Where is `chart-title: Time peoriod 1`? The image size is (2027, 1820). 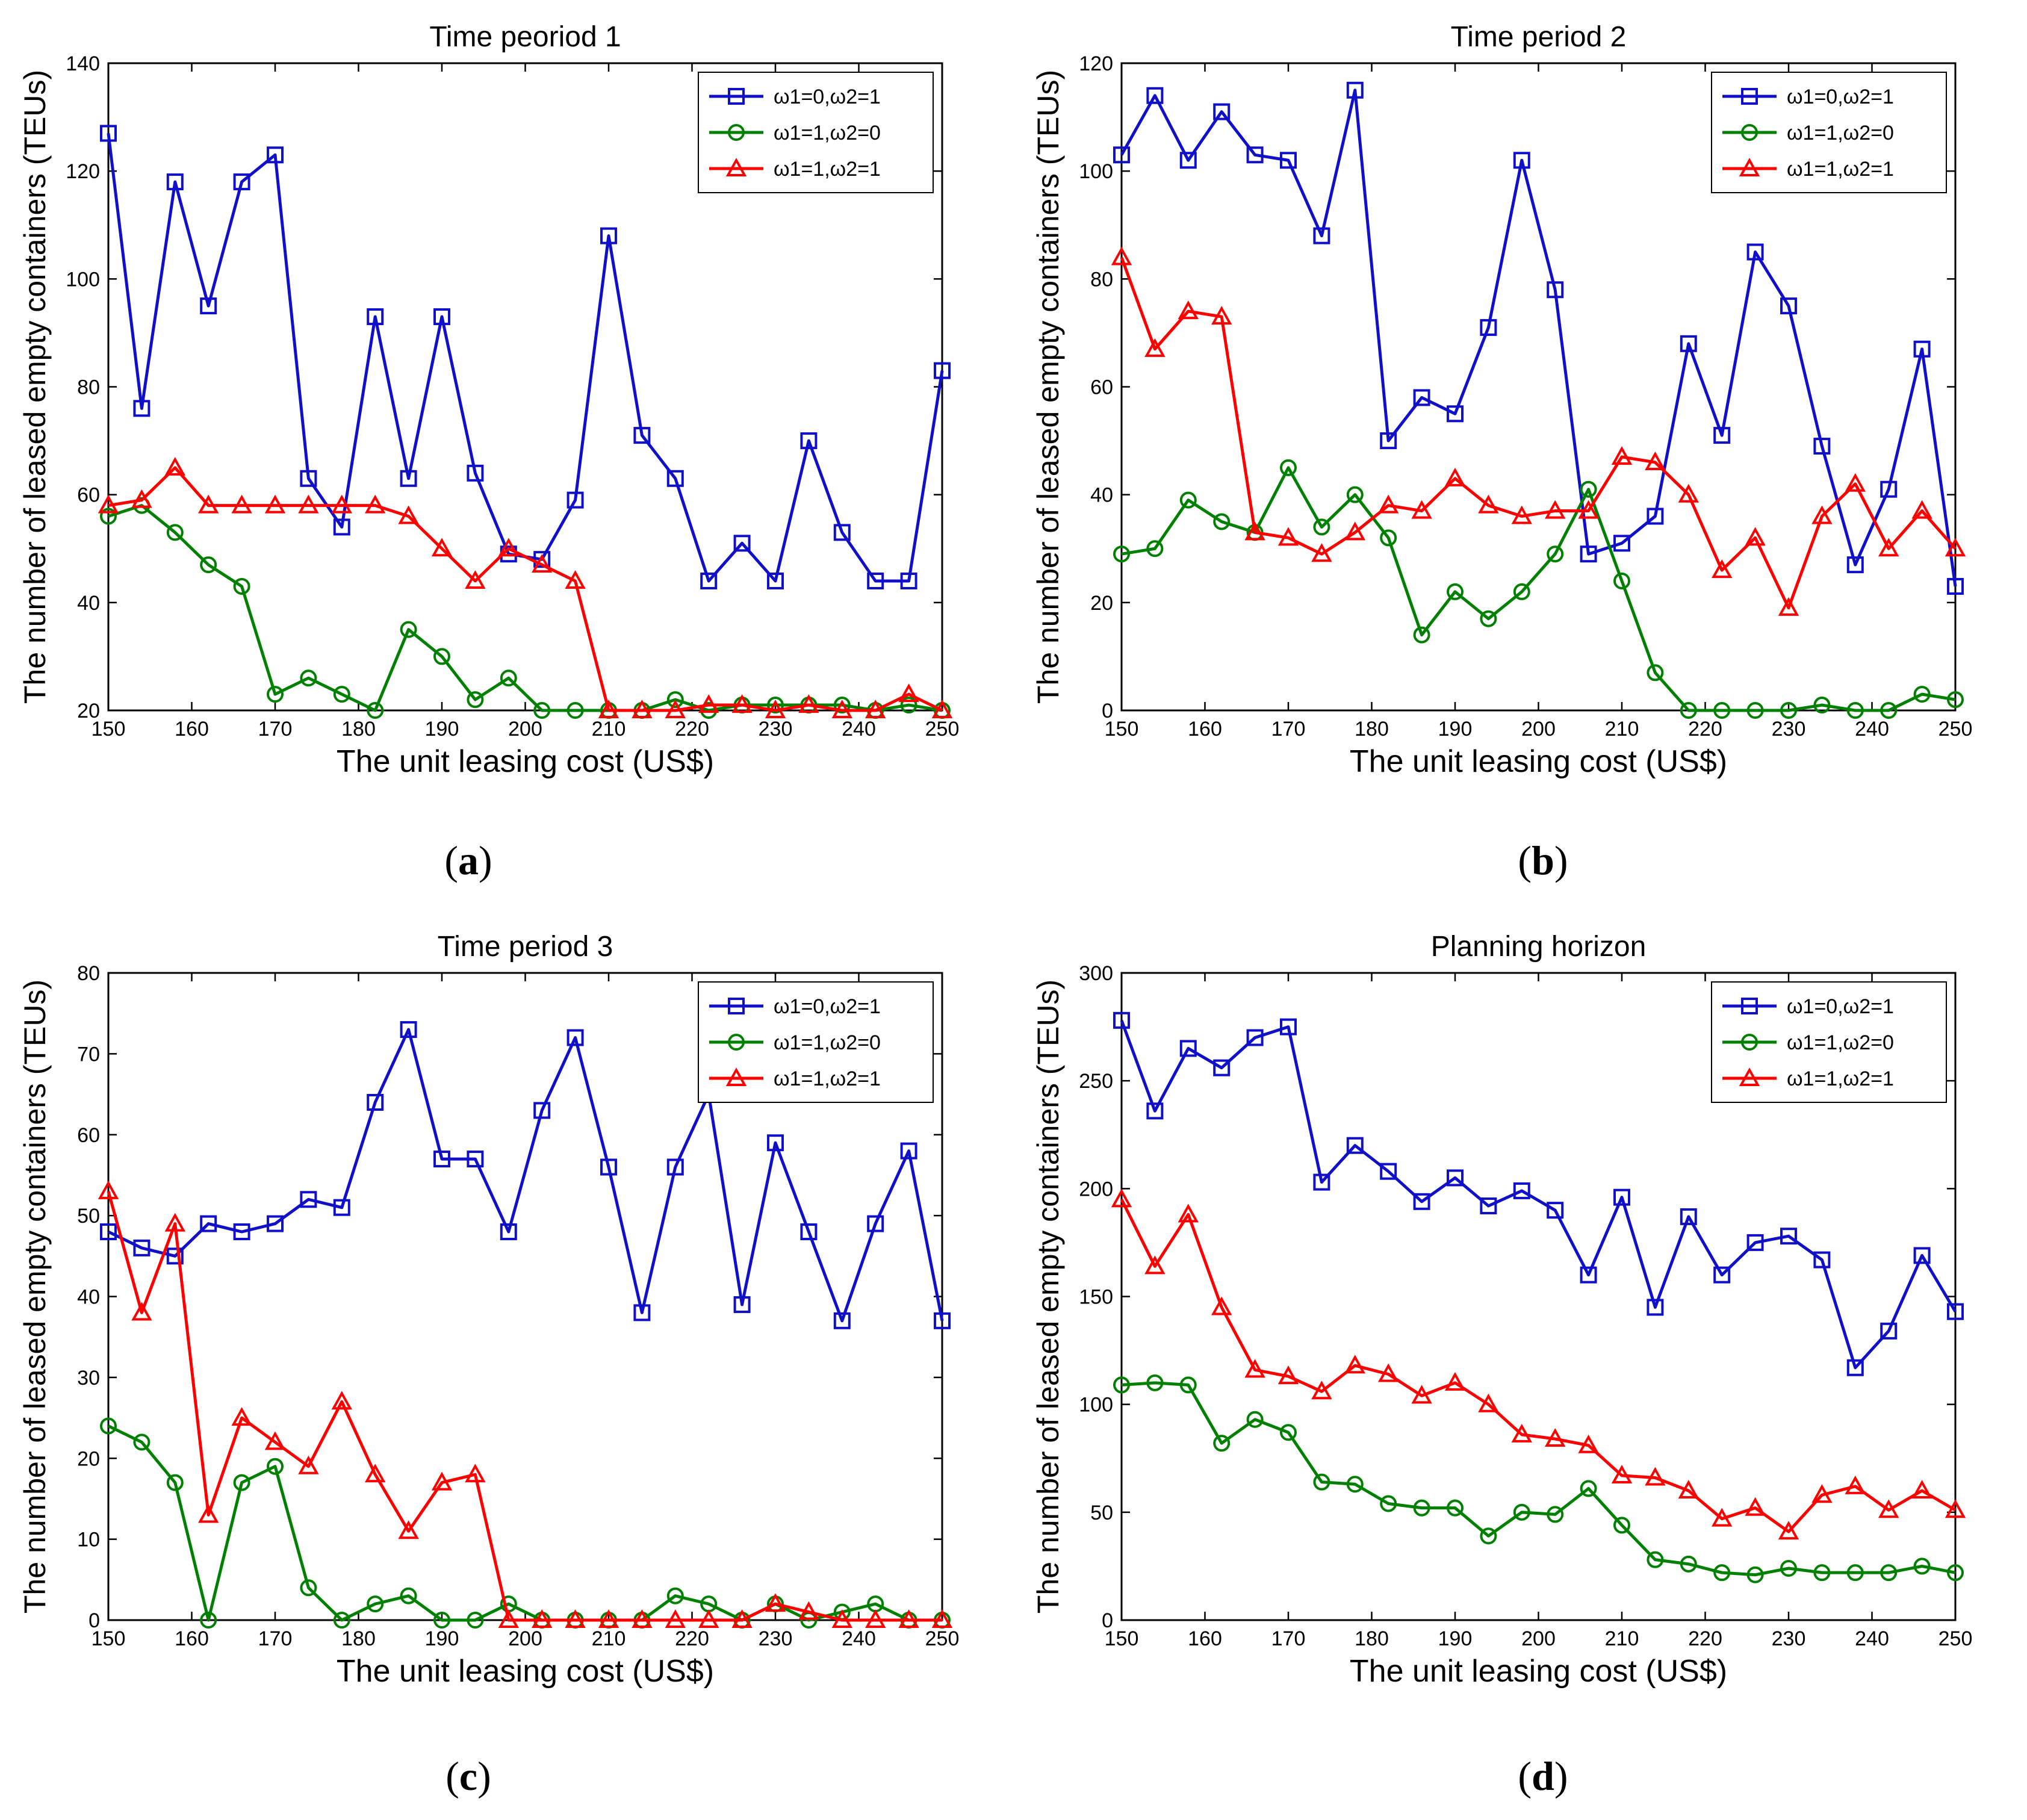 chart-title: Time peoriod 1 is located at coordinates (525, 37).